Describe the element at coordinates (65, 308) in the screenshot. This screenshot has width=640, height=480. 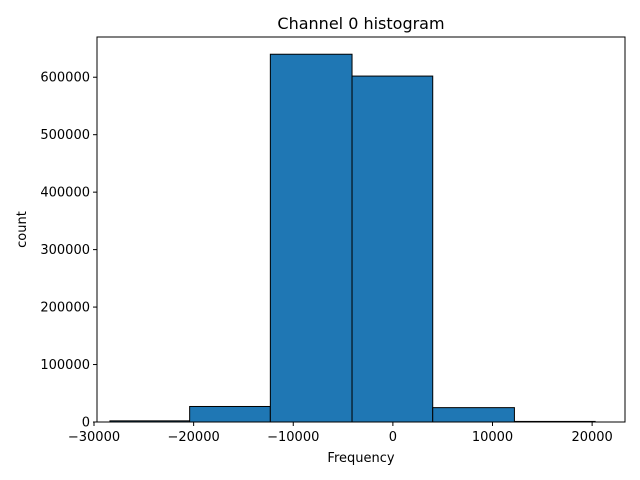
I see `y-tick-label: 200000` at that location.